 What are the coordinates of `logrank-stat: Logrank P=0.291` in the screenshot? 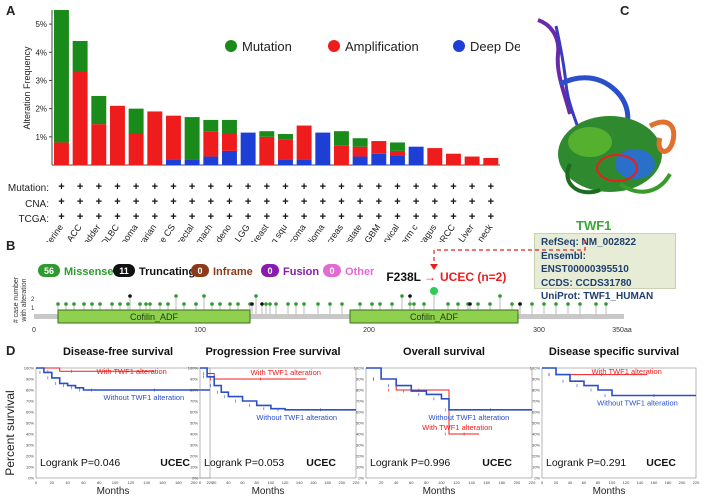 It's located at (586, 463).